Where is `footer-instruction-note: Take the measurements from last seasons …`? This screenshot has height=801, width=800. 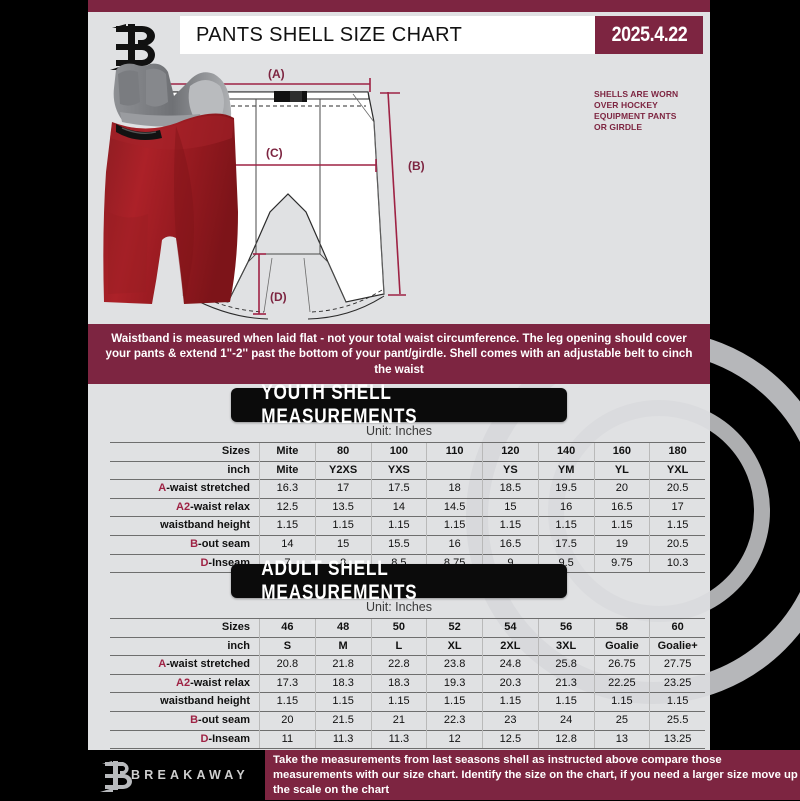
footer-instruction-note: Take the measurements from last seasons … is located at coordinates (532, 775).